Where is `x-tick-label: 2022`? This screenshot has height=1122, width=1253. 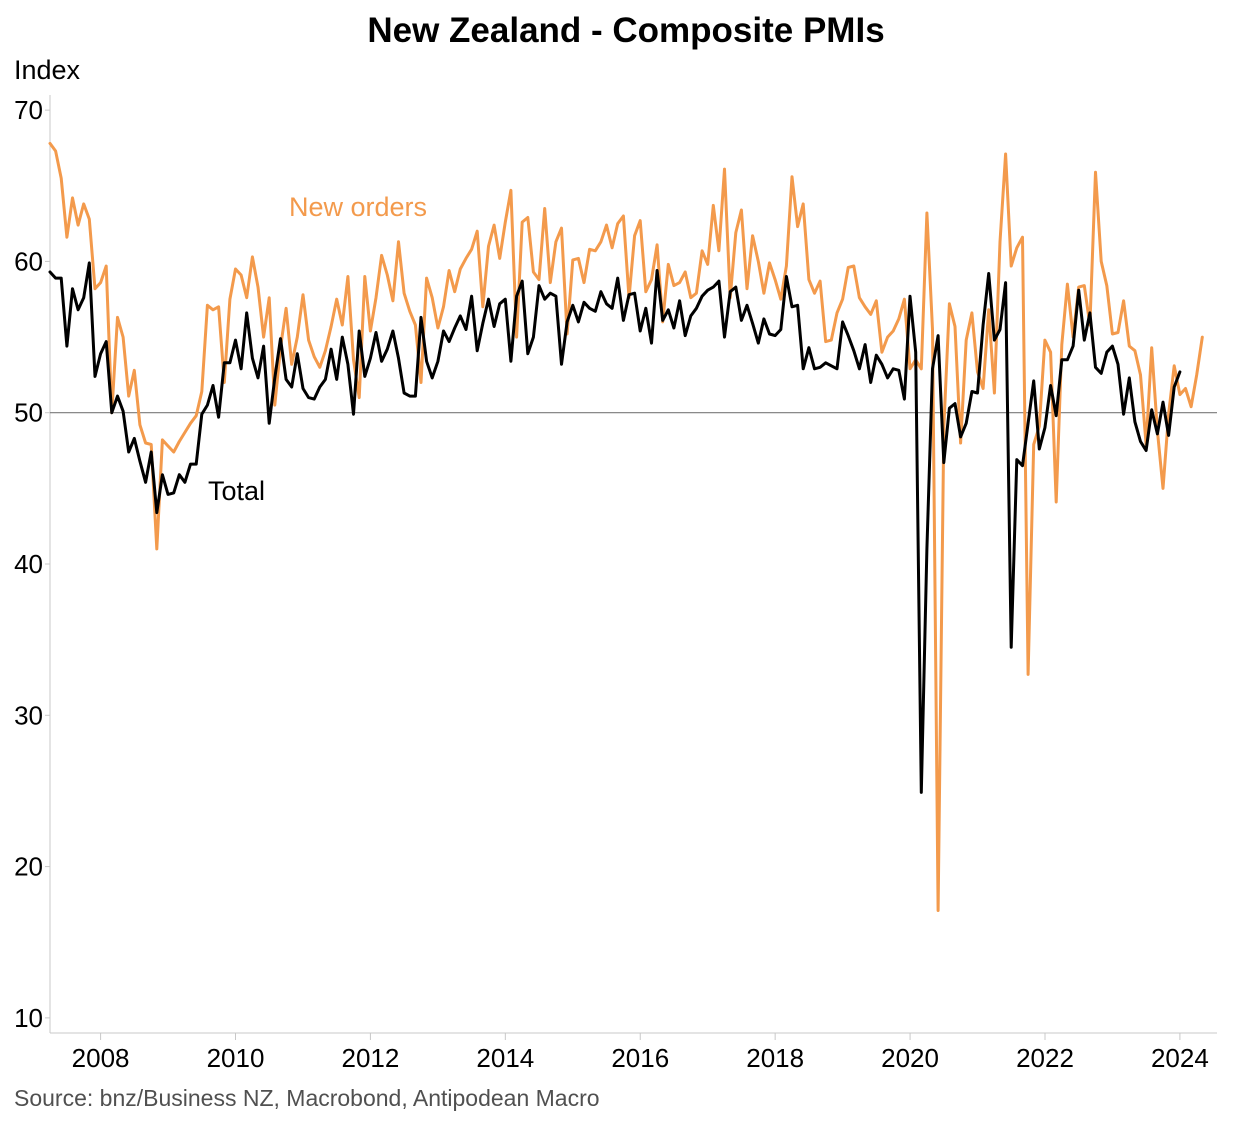
x-tick-label: 2022 is located at coordinates (1045, 1058).